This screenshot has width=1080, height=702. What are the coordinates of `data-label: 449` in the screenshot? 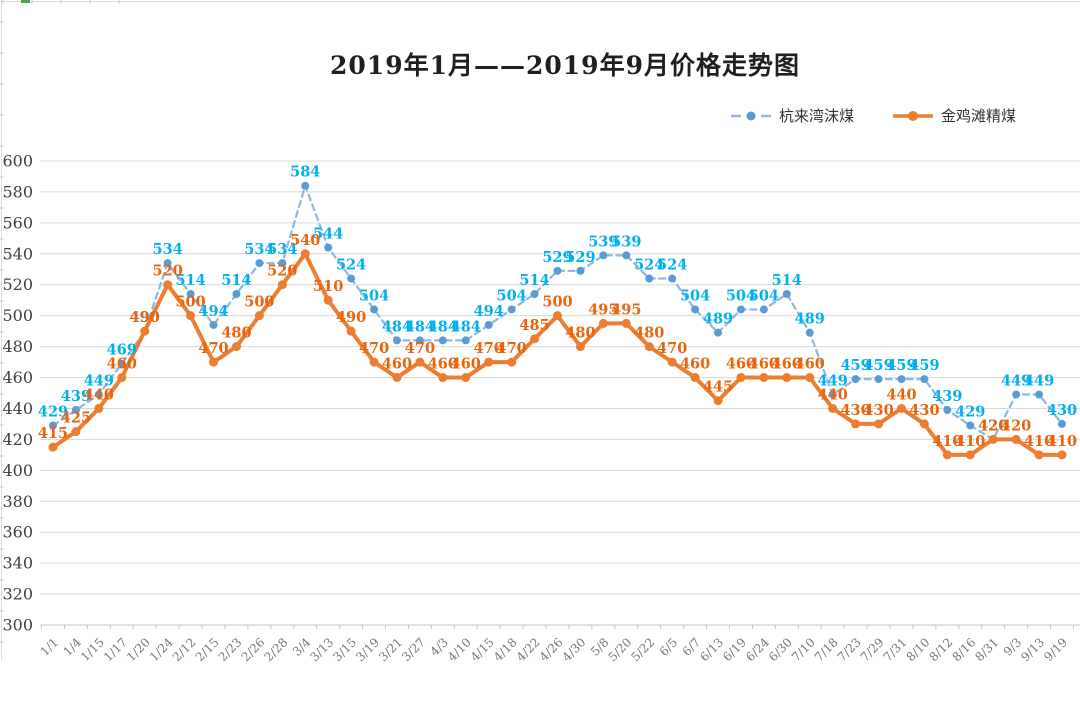 It's located at (1039, 381).